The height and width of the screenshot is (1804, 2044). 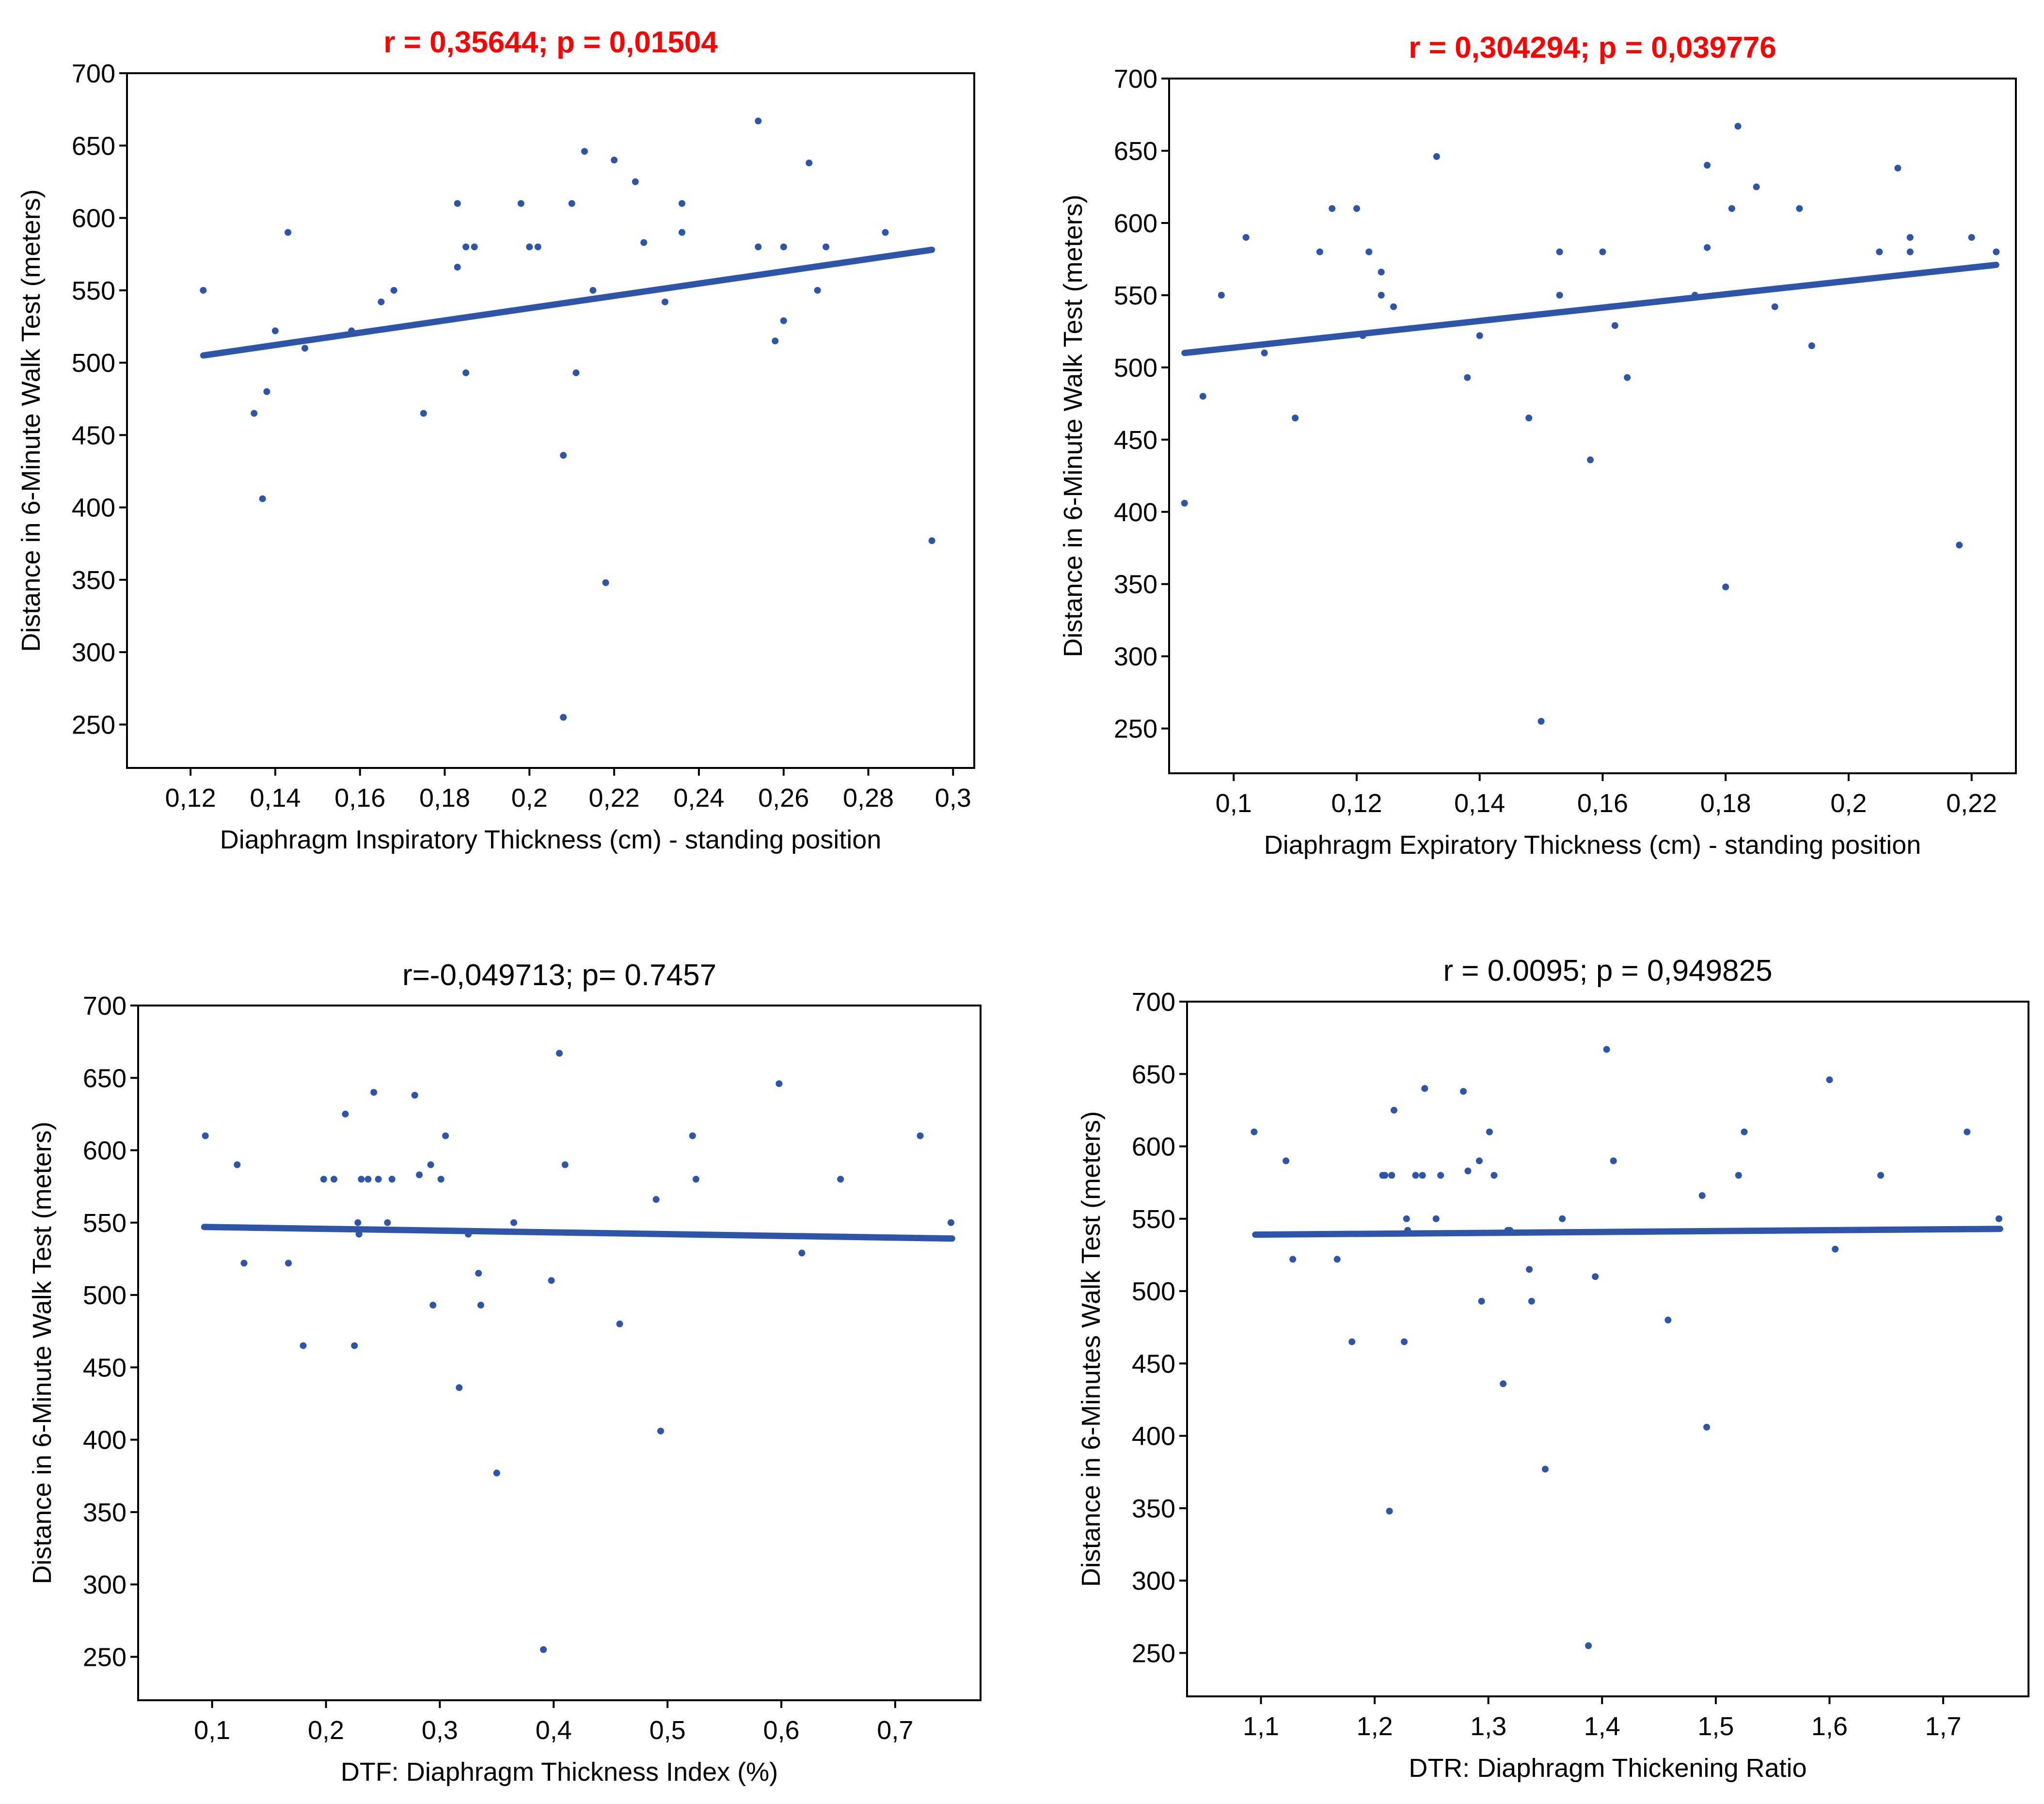 What do you see at coordinates (1091, 1349) in the screenshot?
I see `y-axis-label: Distance in 6-Minutes Walk Test (meters)` at bounding box center [1091, 1349].